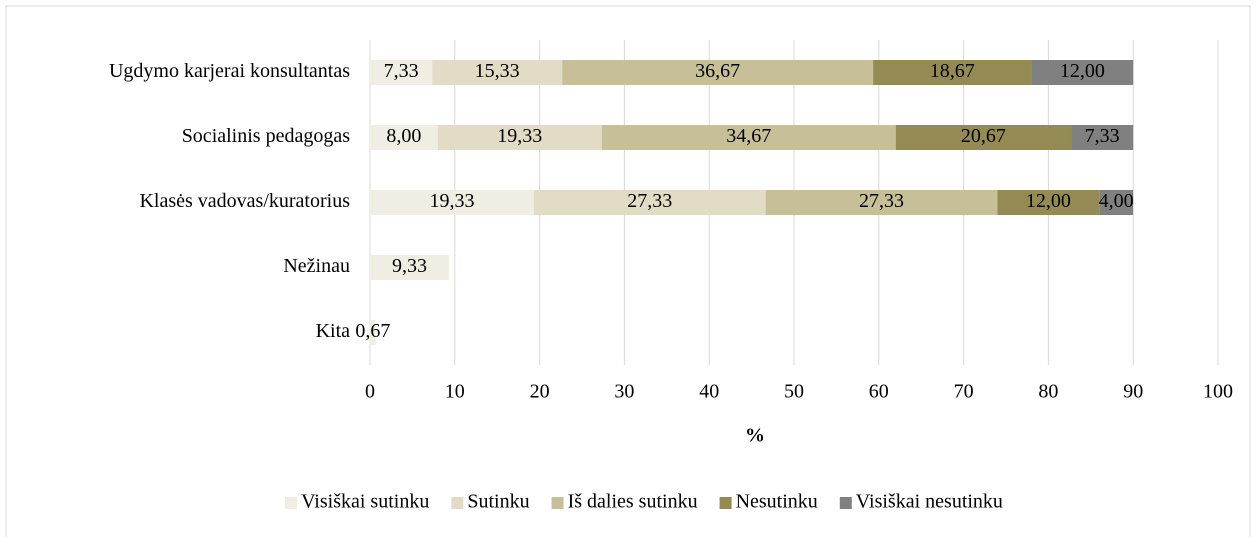  Describe the element at coordinates (755, 436) in the screenshot. I see `x-axis-label: %` at that location.